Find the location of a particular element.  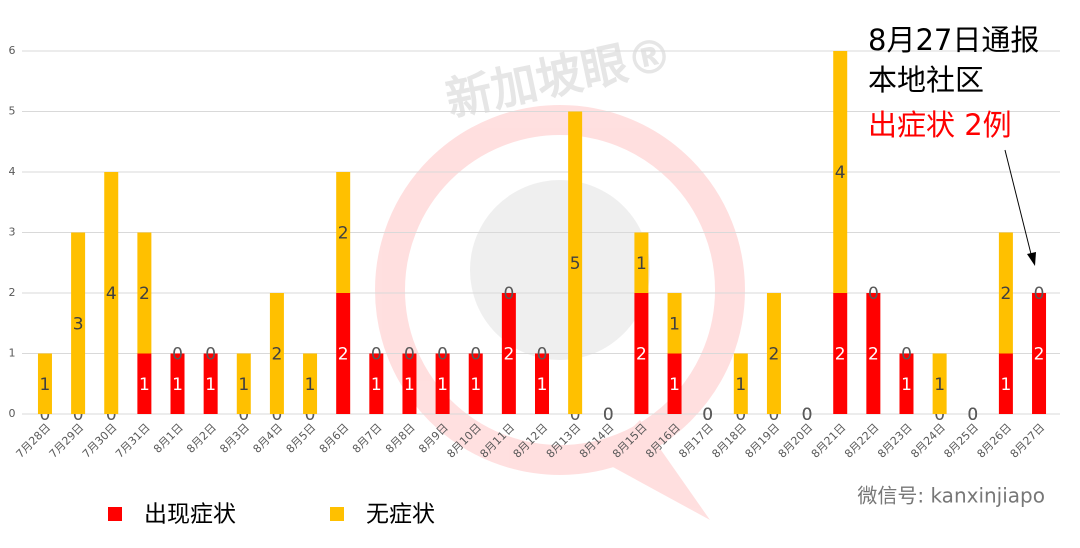

x-tick-label: 8月3日 is located at coordinates (234, 438).